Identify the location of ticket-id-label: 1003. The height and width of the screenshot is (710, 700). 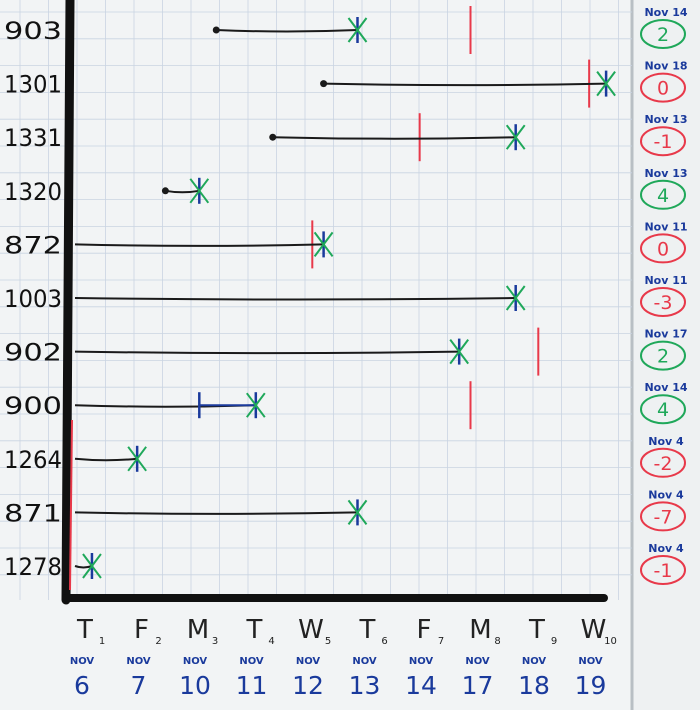
(33, 299).